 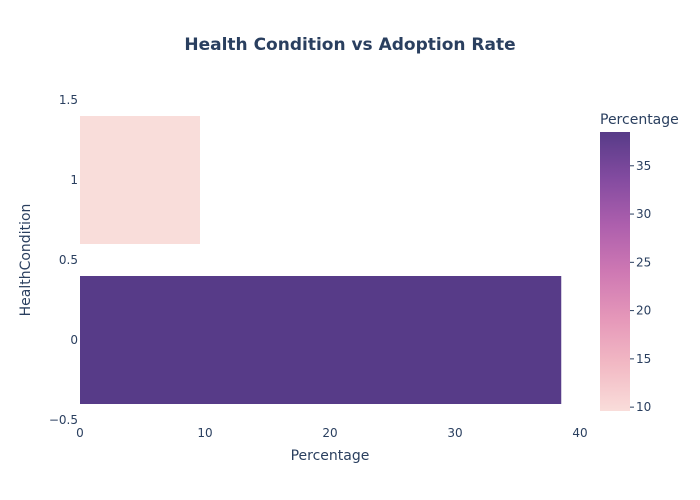 What do you see at coordinates (615, 271) in the screenshot?
I see `colorbar-gradient` at bounding box center [615, 271].